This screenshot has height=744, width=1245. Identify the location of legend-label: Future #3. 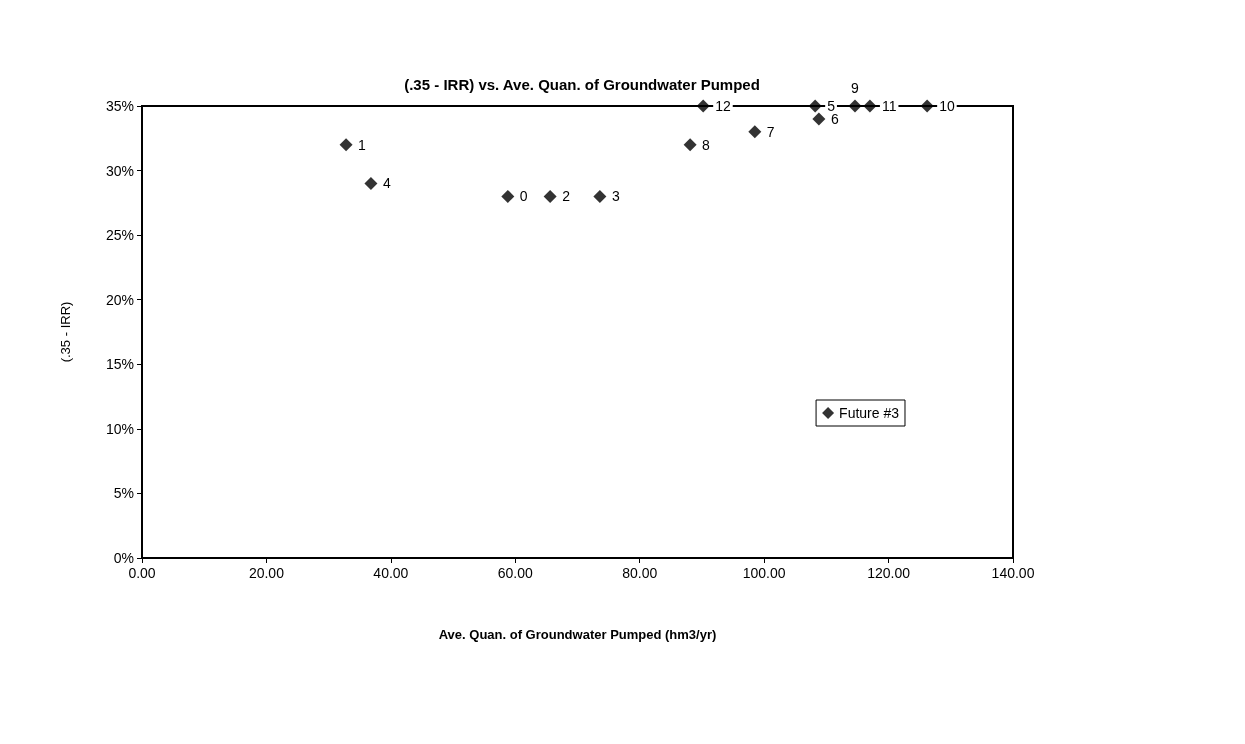
(869, 413).